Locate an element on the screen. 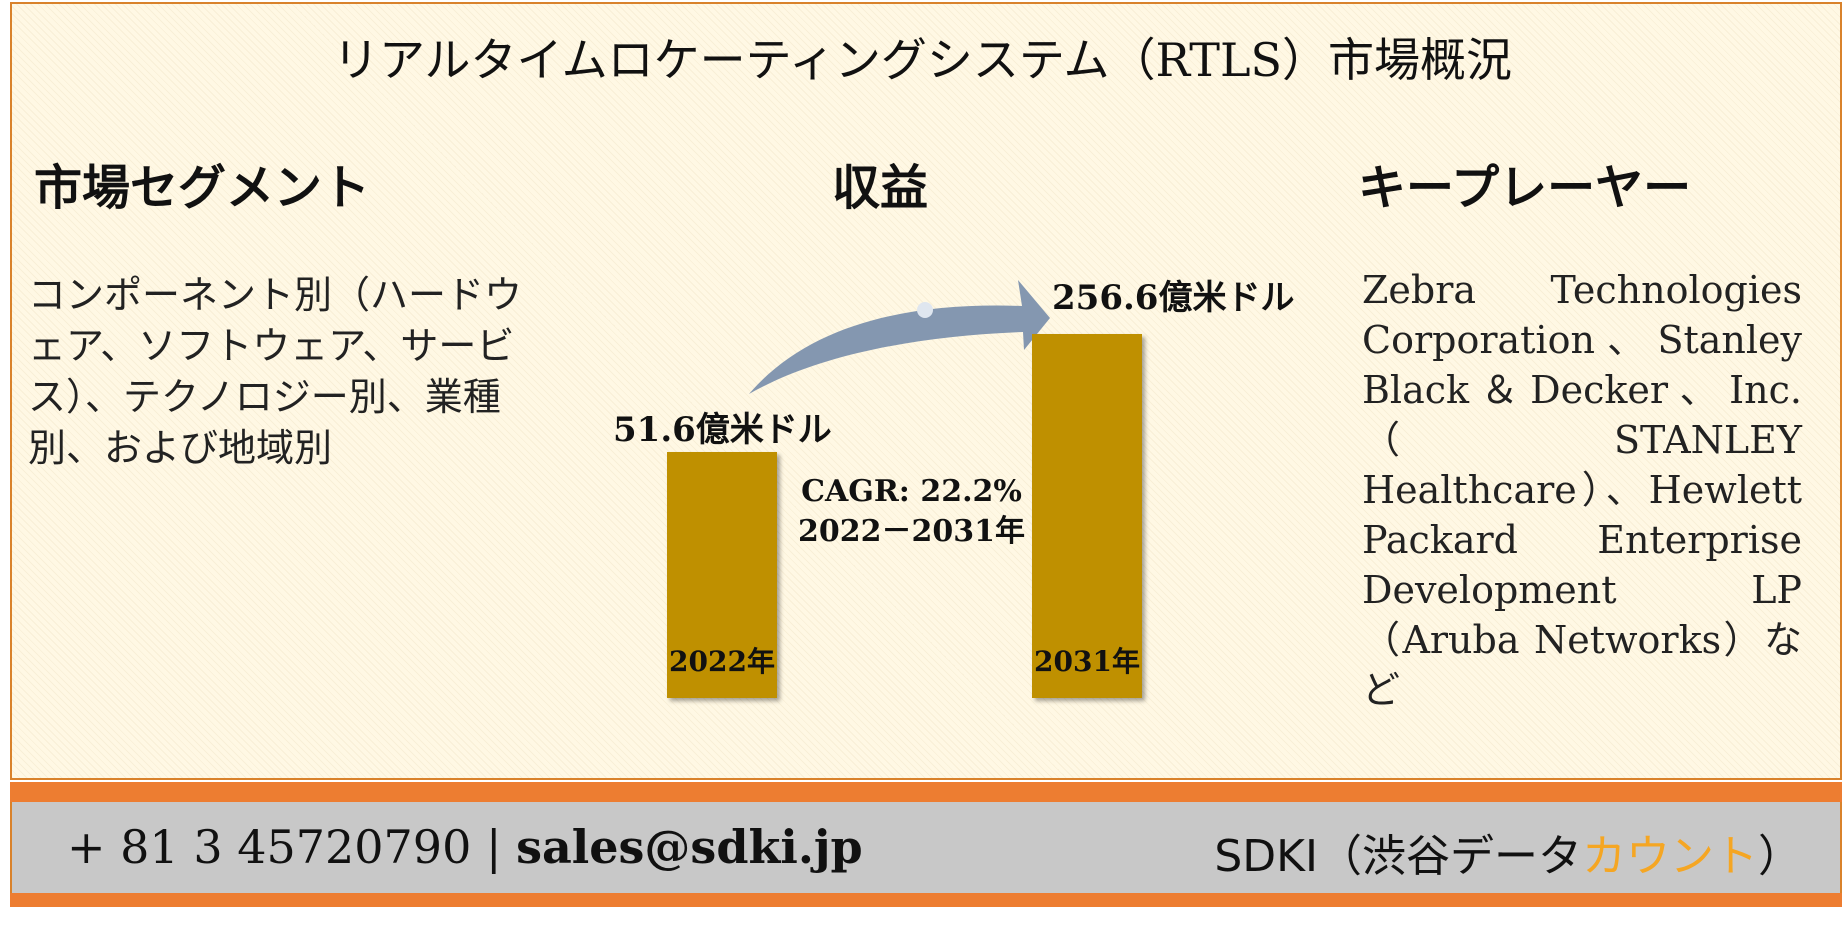 Image resolution: width=1845 pixels, height=926 pixels. revenue-heading: 収益 is located at coordinates (880, 188).